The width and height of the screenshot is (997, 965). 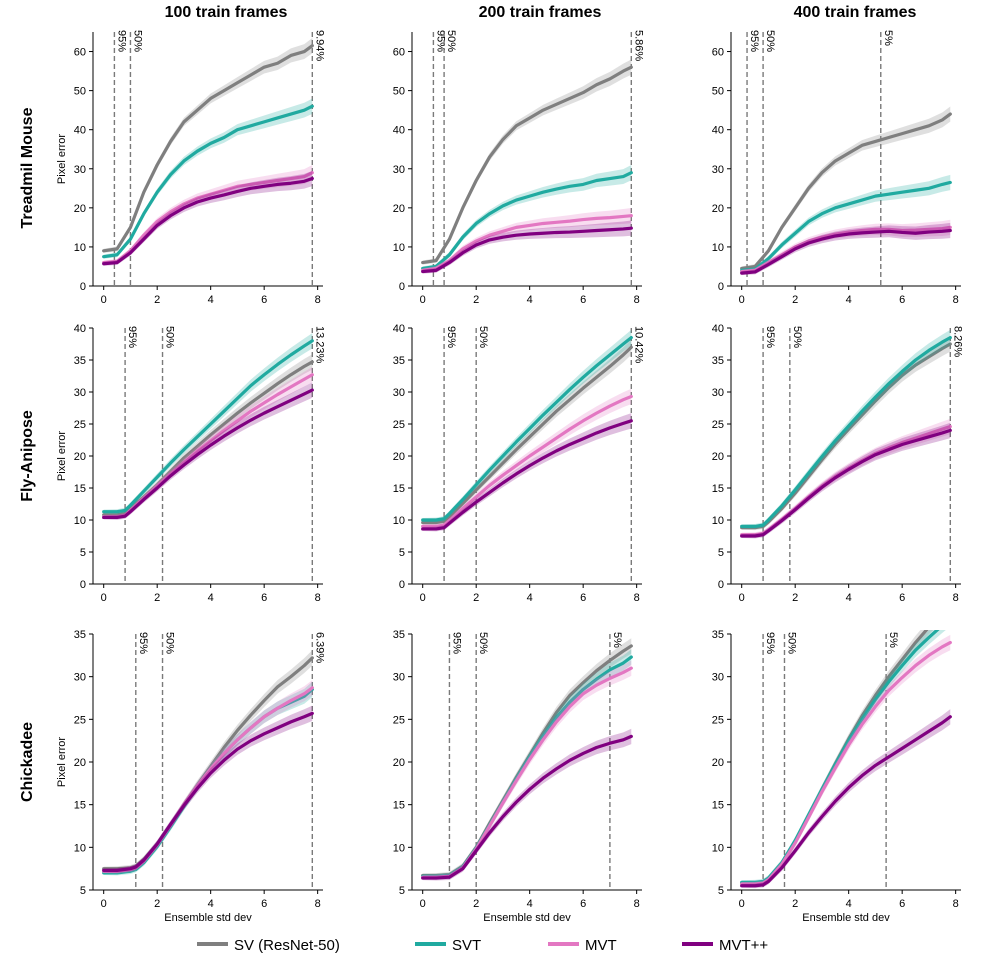 What do you see at coordinates (855, 12) in the screenshot?
I see `column-title-400: 400 train frames` at bounding box center [855, 12].